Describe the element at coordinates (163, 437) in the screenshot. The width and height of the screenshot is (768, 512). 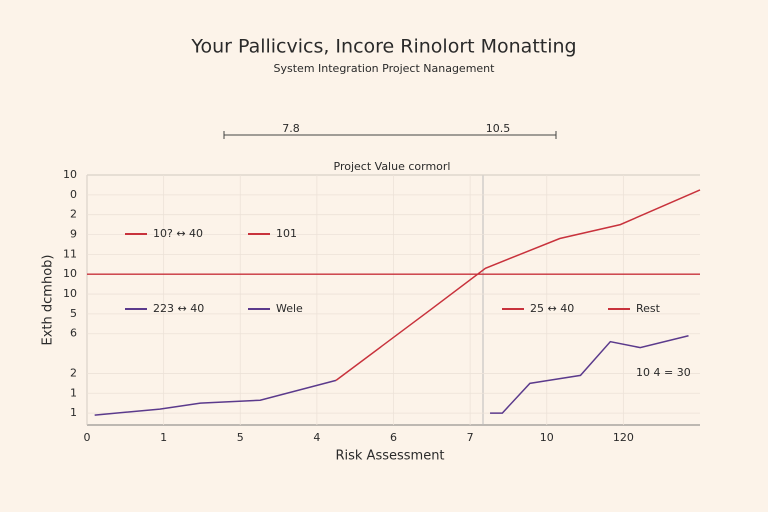
I see `x-tick-label: 1` at that location.